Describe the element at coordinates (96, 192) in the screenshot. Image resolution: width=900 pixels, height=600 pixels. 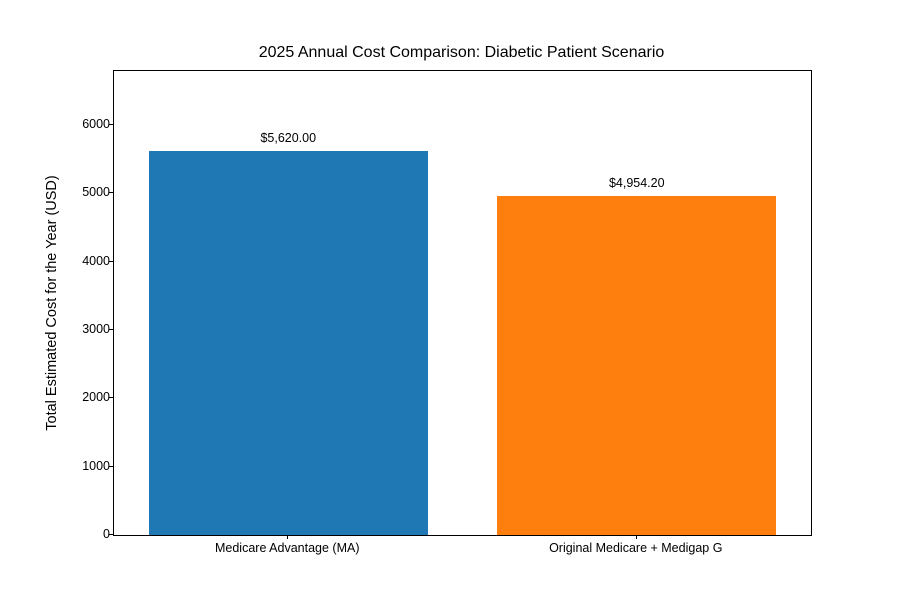
I see `y-tick-label-5: 5000` at that location.